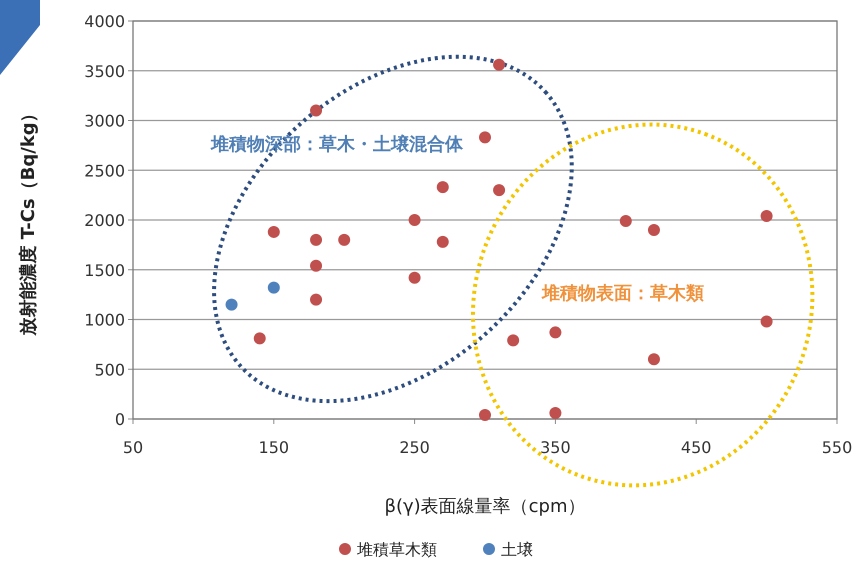 Image resolution: width=859 pixels, height=566 pixels. I want to click on y-tick-label: 1500, so click(104, 270).